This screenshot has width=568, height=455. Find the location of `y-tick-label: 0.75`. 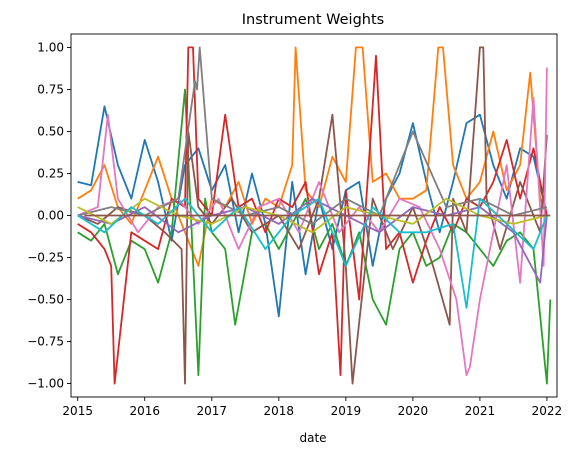

y-tick-label: 0.75 is located at coordinates (50, 89).